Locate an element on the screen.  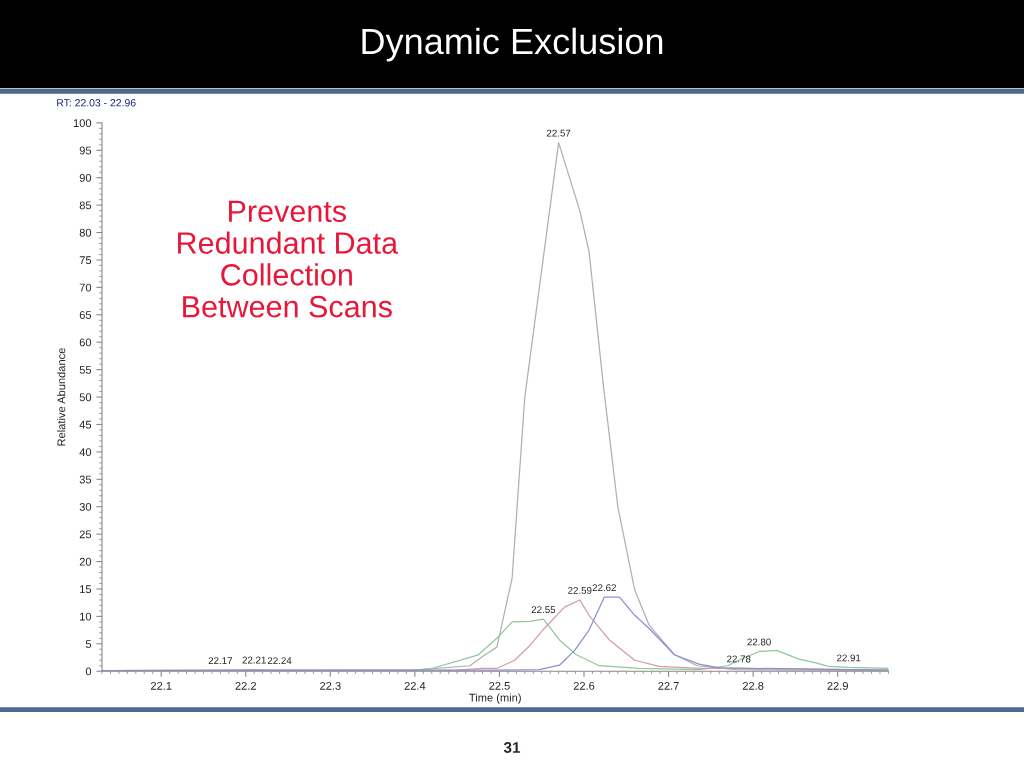
y-tick-label: 10 is located at coordinates (86, 616).